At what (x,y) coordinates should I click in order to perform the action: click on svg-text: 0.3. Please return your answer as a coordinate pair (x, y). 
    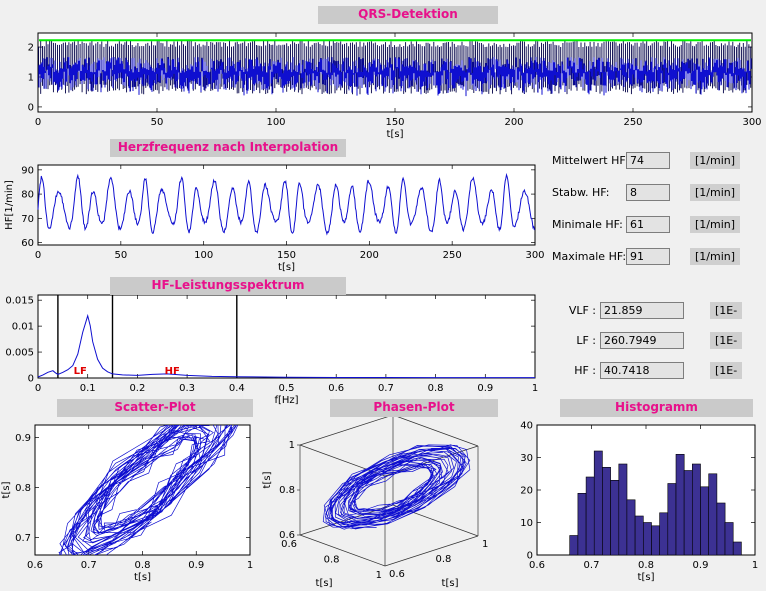
    Looking at the image, I should click on (187, 388).